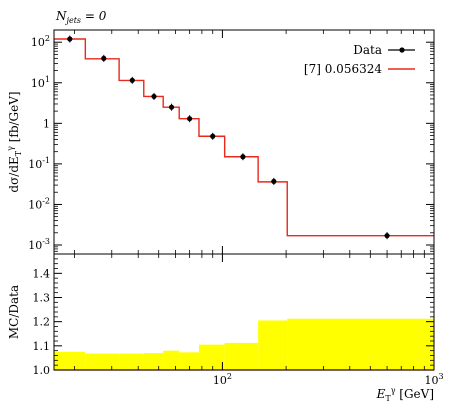 The height and width of the screenshot is (407, 450). What do you see at coordinates (343, 69) in the screenshot?
I see `legend-label-mc: [7] 0.056324` at bounding box center [343, 69].